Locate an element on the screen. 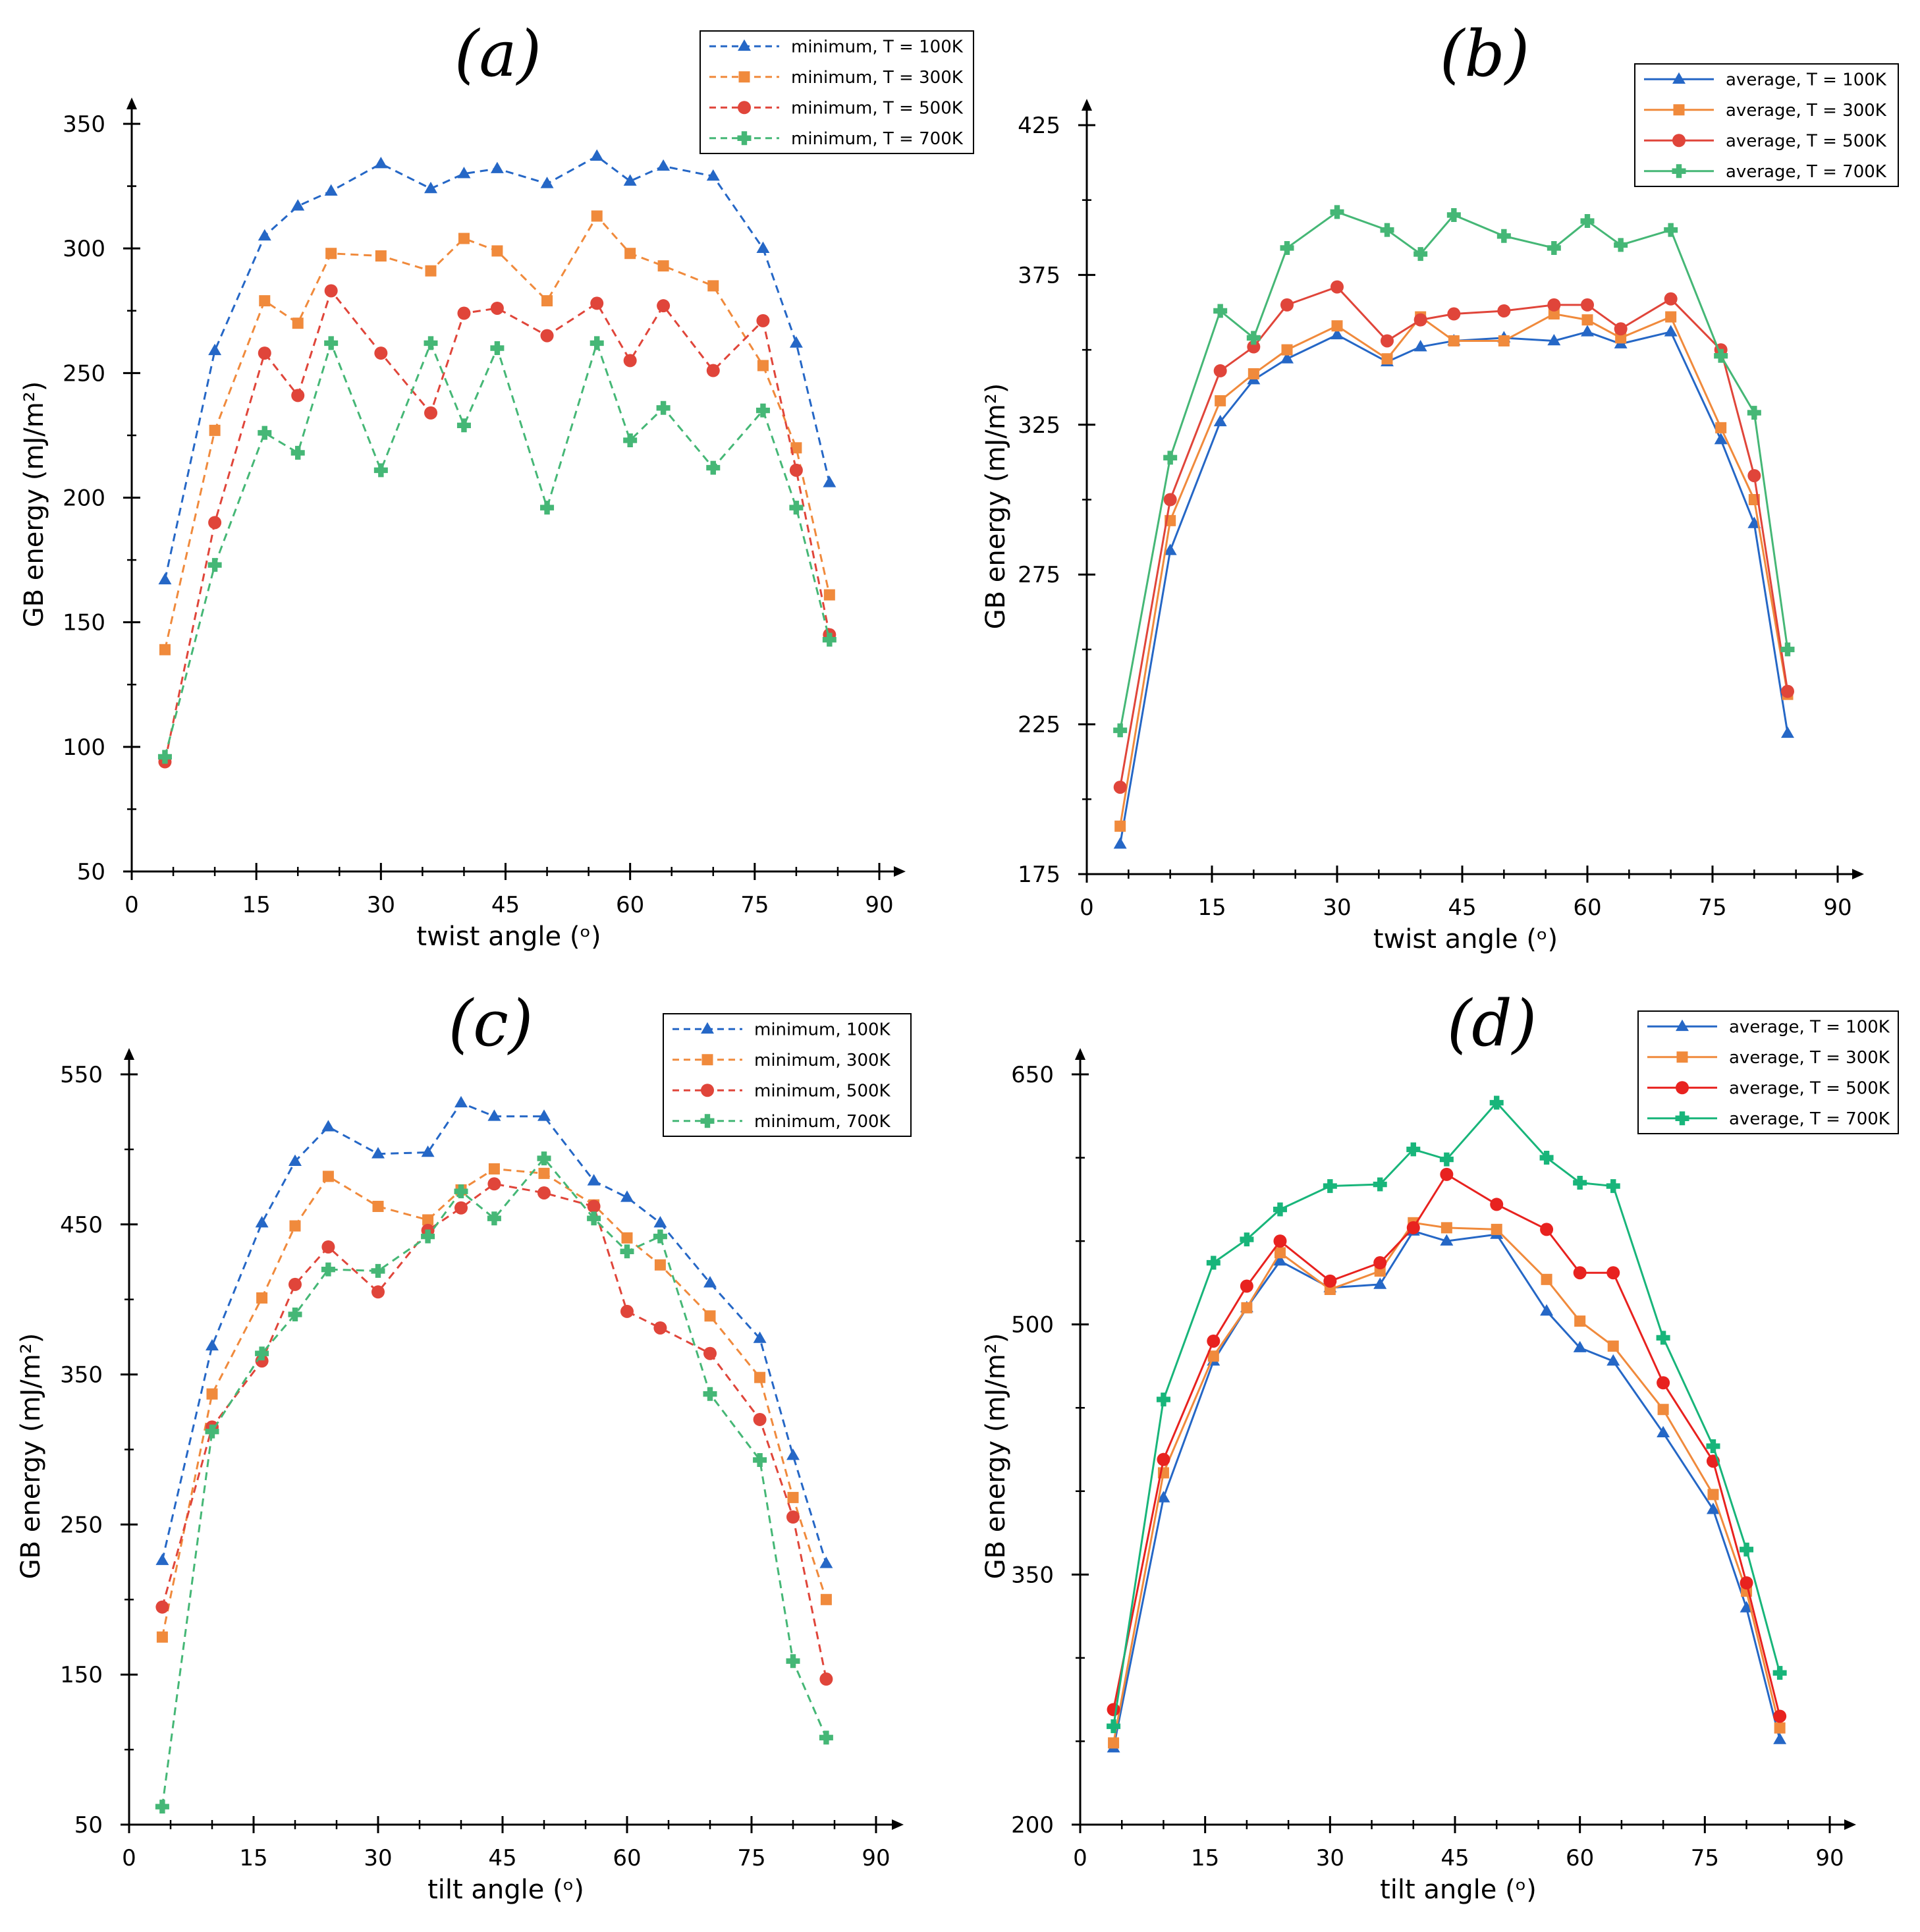 The height and width of the screenshot is (1932, 1920). y-tick-label: 350 is located at coordinates (1033, 1575).